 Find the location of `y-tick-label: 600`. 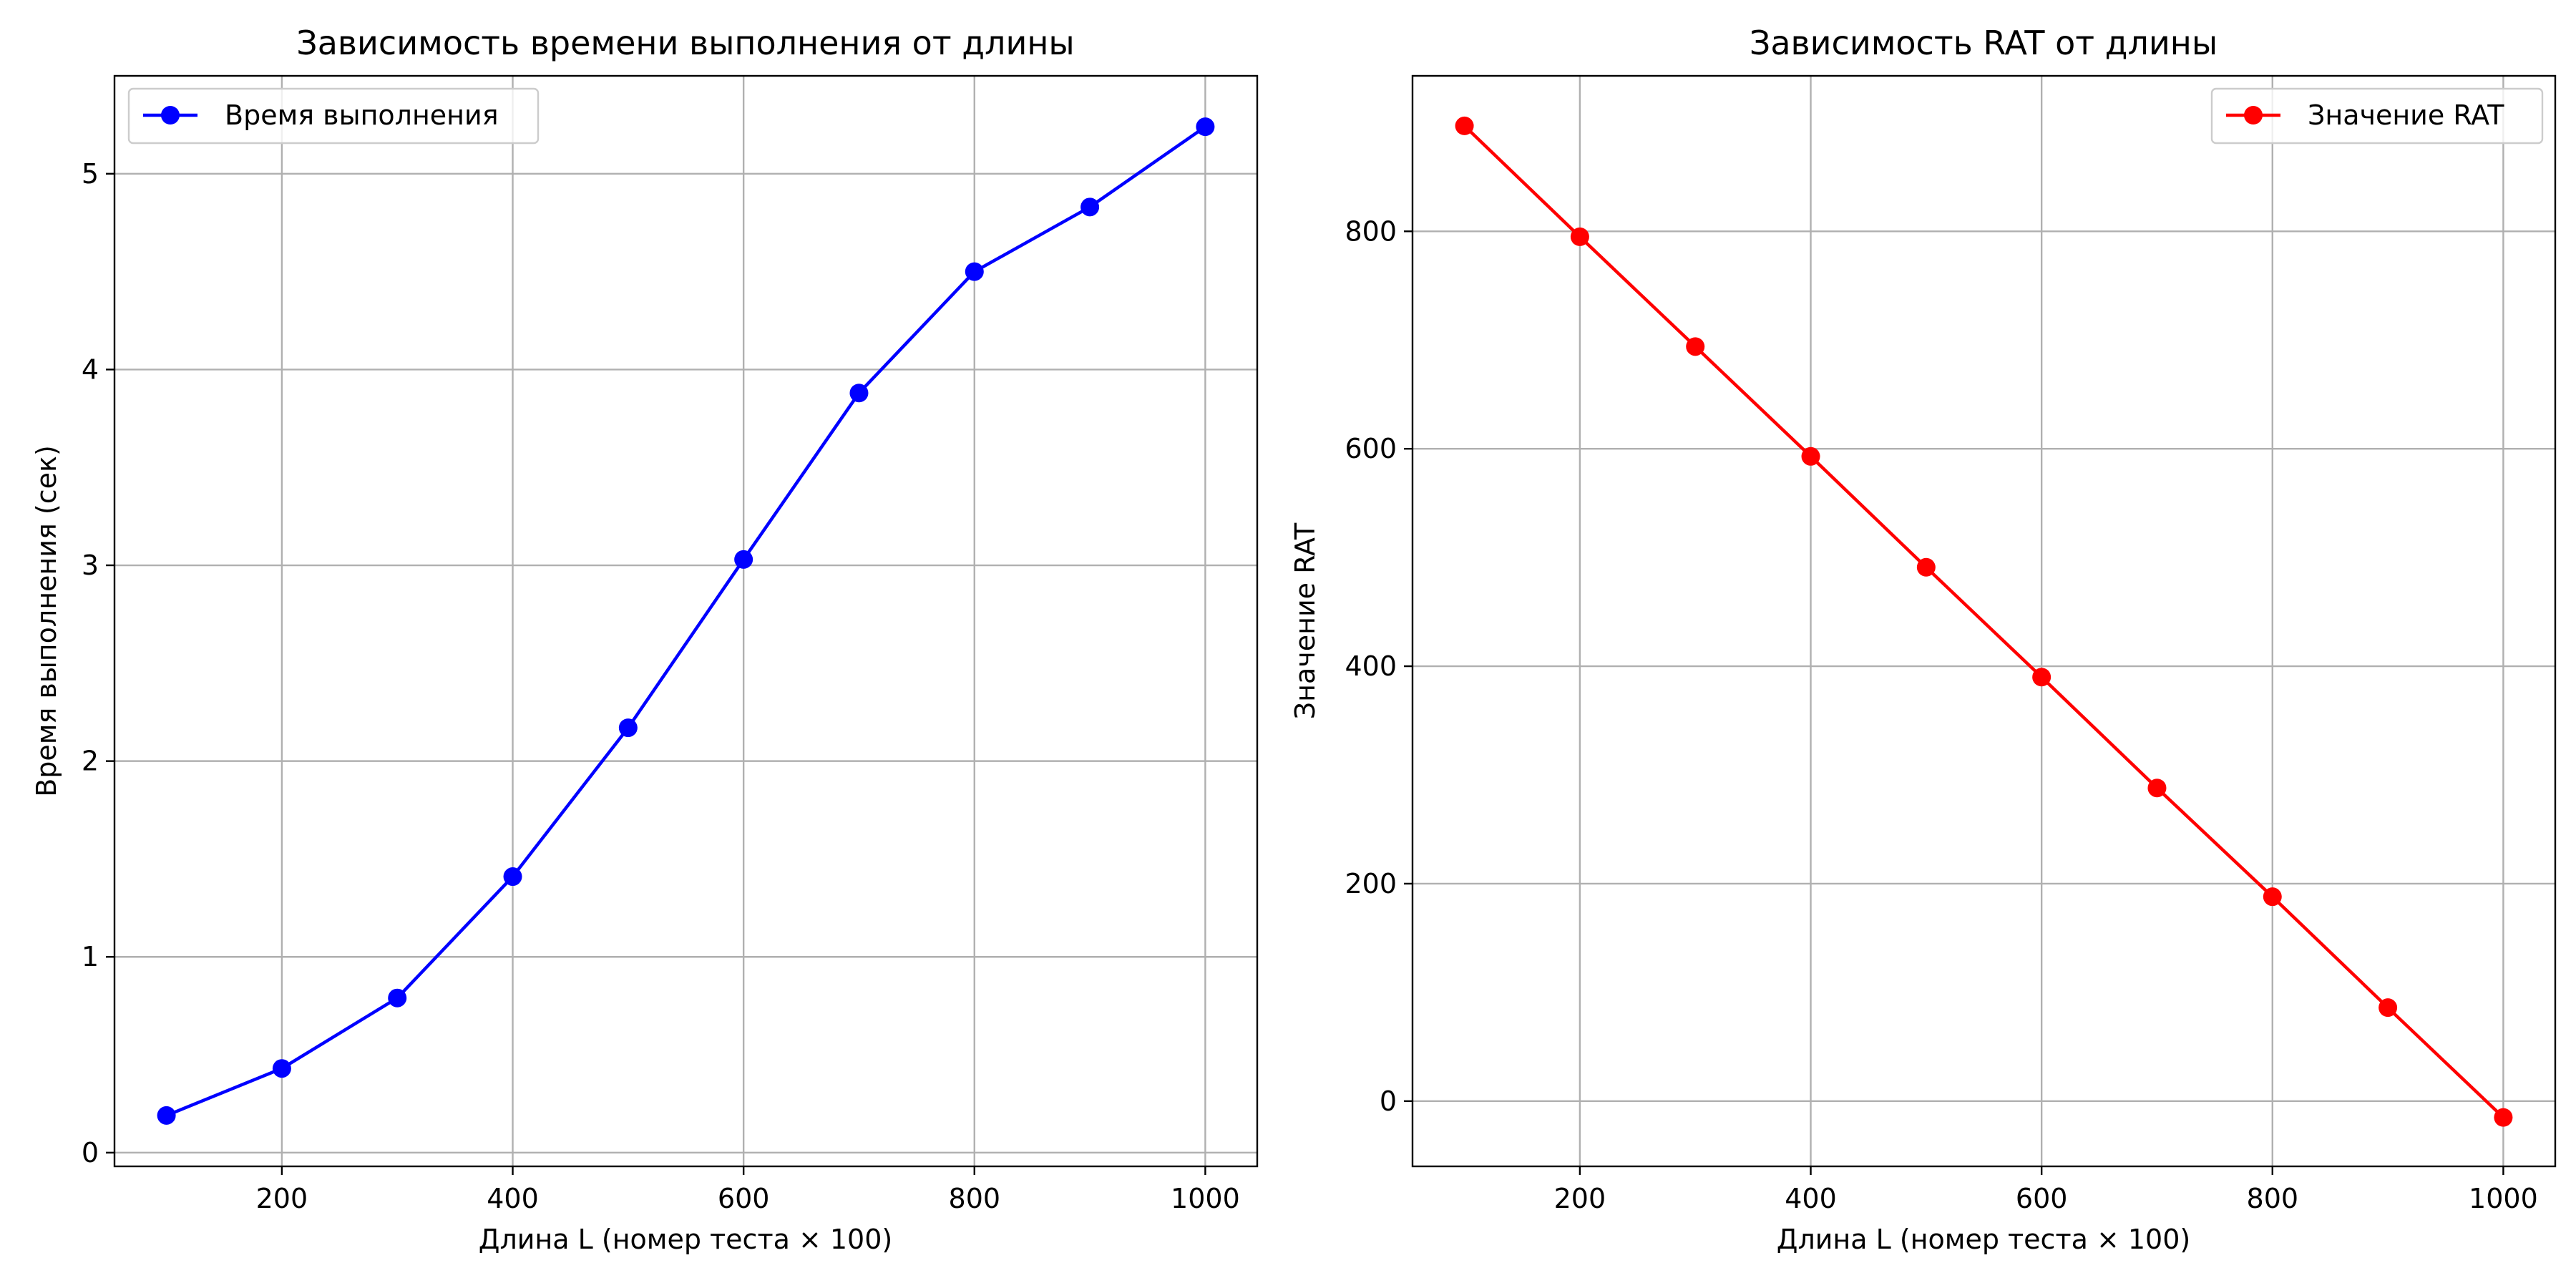

y-tick-label: 600 is located at coordinates (1371, 448).